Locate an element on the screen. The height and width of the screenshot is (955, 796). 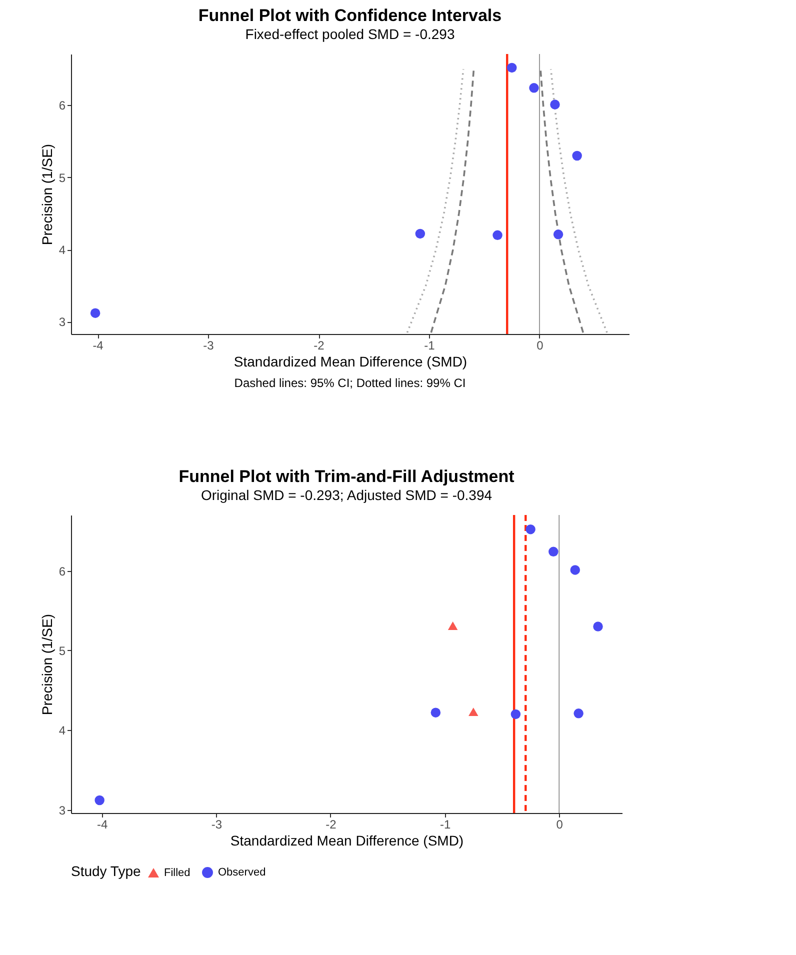
legend-label: Observed is located at coordinates (242, 872).